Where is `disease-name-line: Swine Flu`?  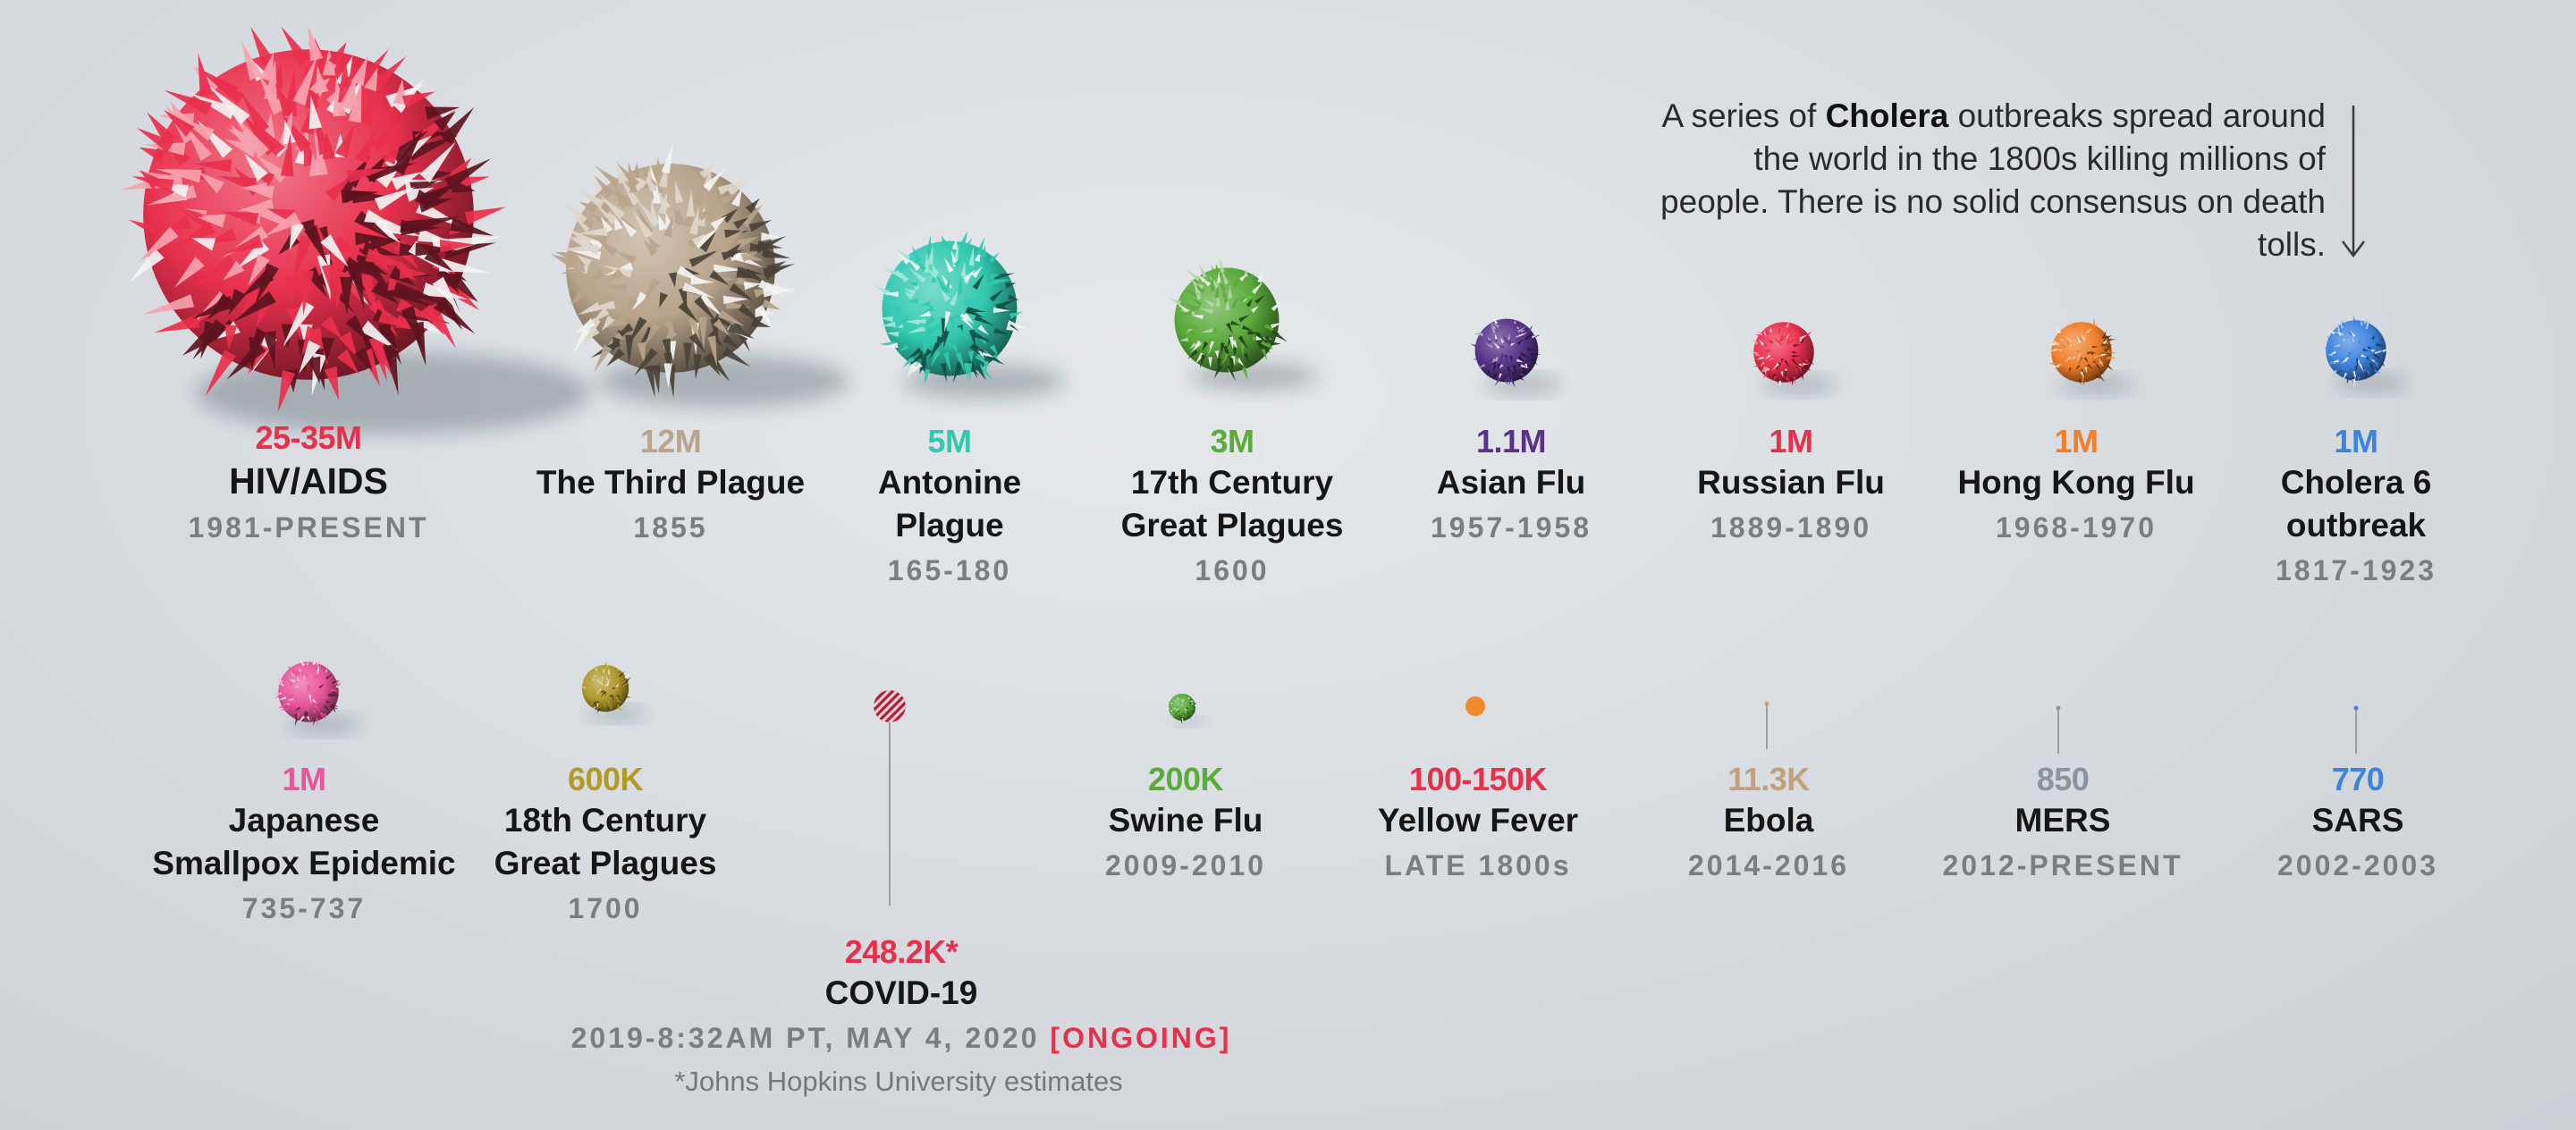 disease-name-line: Swine Flu is located at coordinates (1185, 820).